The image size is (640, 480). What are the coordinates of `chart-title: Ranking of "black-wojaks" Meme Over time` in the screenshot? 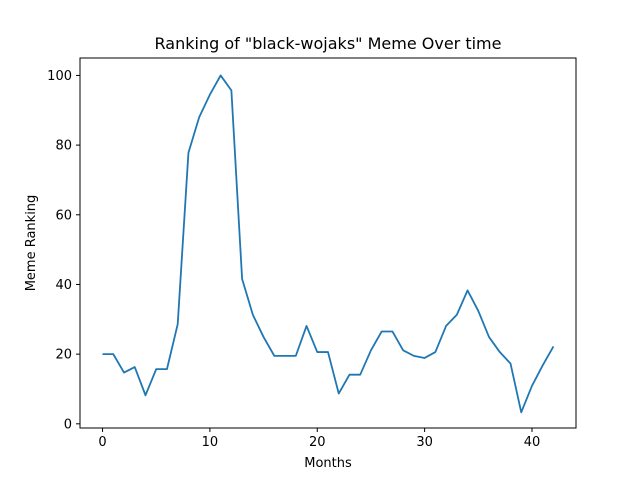 It's located at (328, 43).